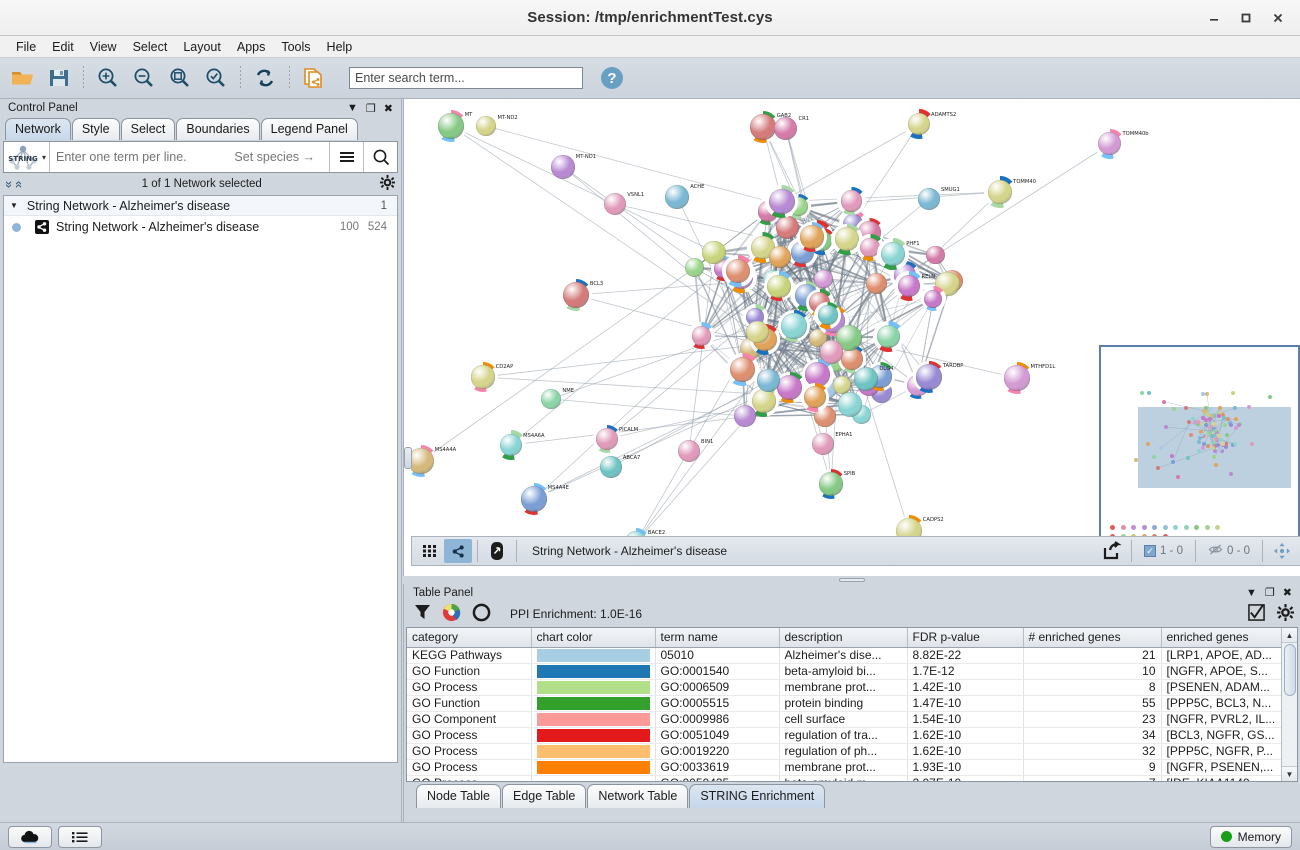 Image resolution: width=1300 pixels, height=850 pixels. Describe the element at coordinates (843, 638) in the screenshot. I see `col-description: description` at that location.